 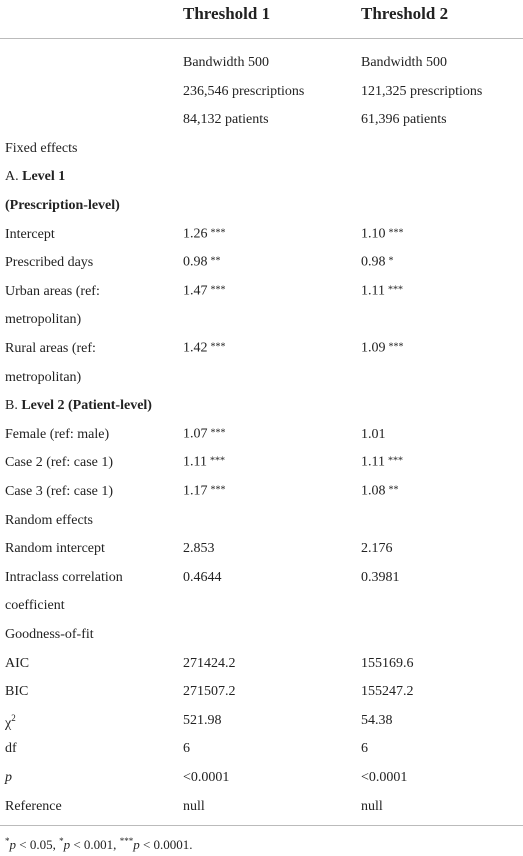 I want to click on row-label-text: Case 2 (ref: case 1), so click(x=59, y=463).